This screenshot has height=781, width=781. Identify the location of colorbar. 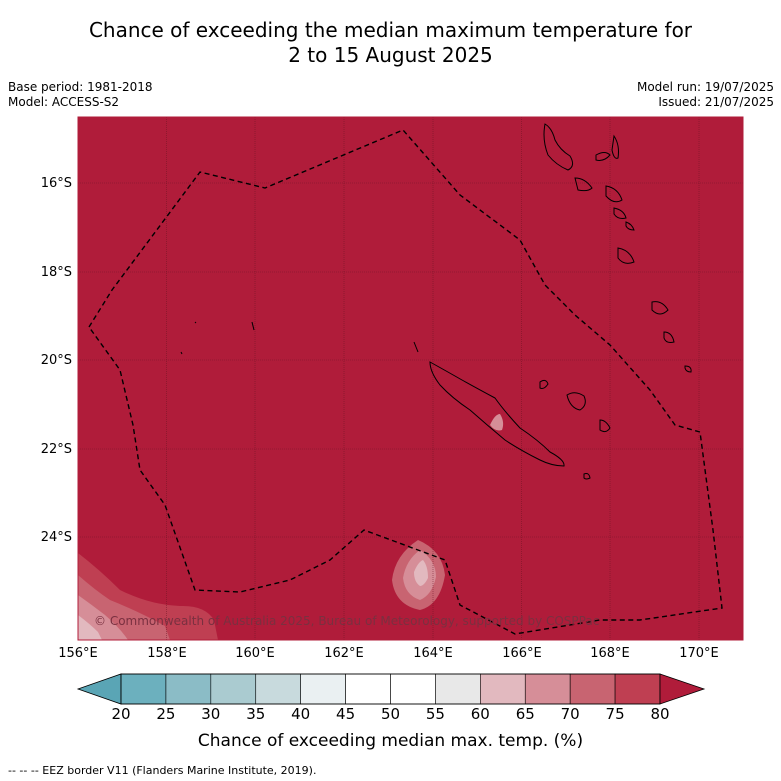
(391, 689).